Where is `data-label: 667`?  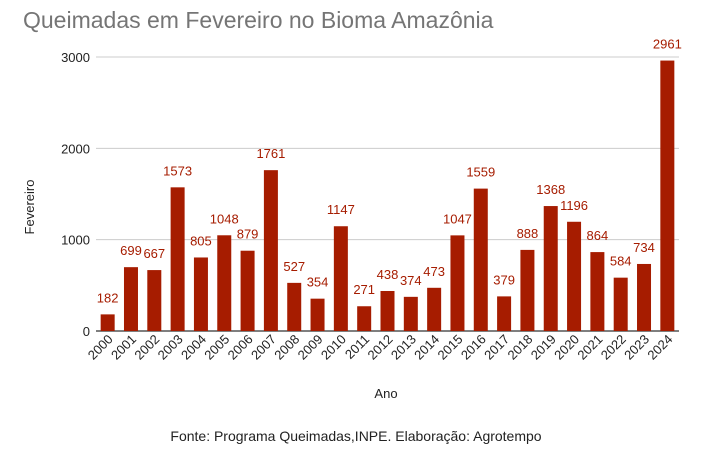
data-label: 667 is located at coordinates (154, 253).